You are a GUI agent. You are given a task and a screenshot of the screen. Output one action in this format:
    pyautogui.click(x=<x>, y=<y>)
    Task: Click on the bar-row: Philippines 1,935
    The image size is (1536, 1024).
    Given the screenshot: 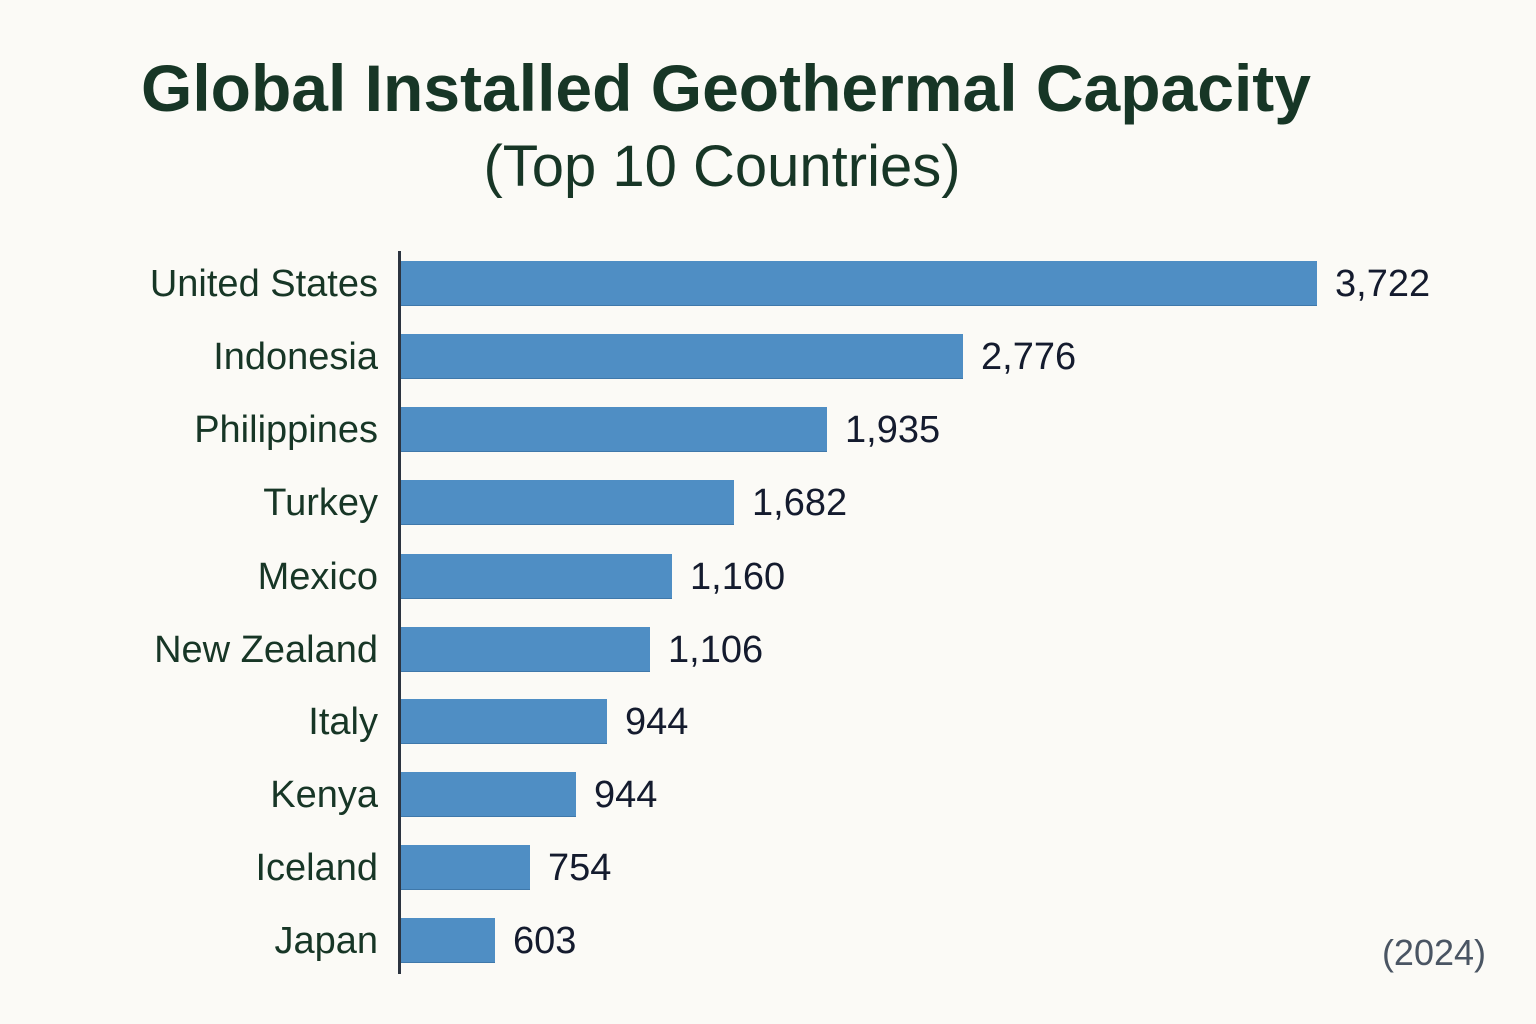 What is the action you would take?
    pyautogui.click(x=768, y=430)
    